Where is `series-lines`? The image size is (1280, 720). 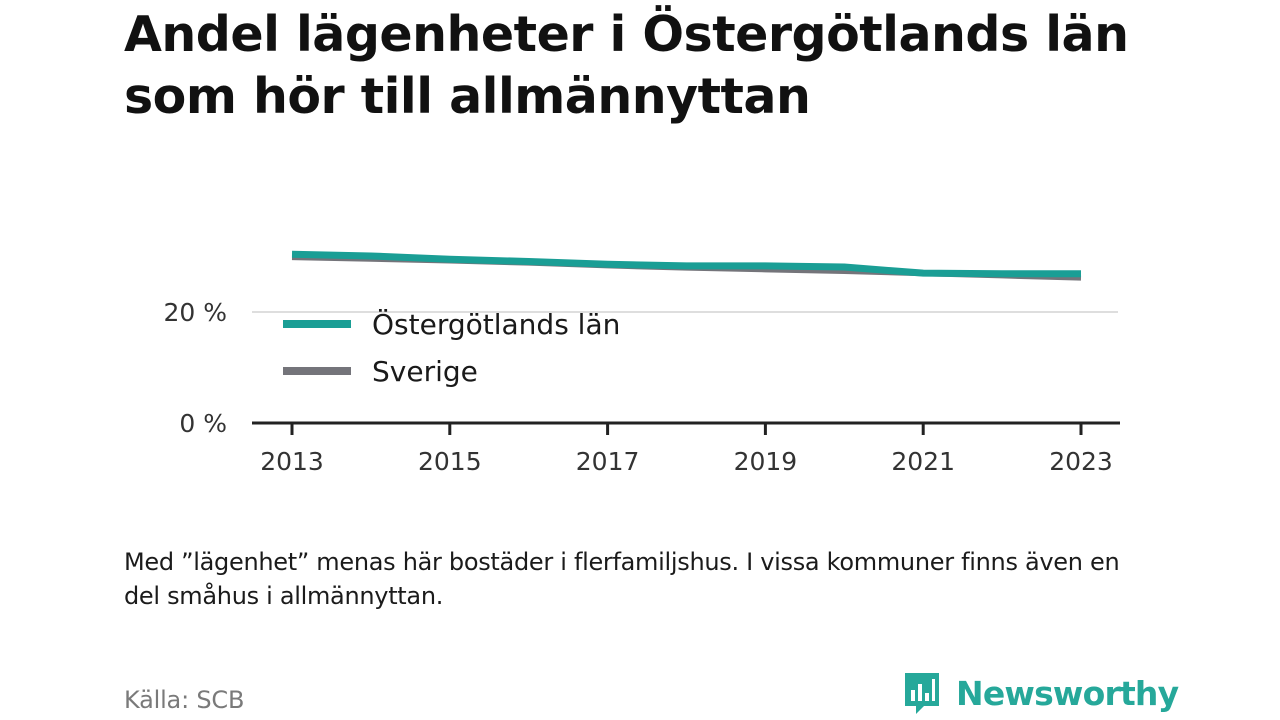
series-lines is located at coordinates (686, 265).